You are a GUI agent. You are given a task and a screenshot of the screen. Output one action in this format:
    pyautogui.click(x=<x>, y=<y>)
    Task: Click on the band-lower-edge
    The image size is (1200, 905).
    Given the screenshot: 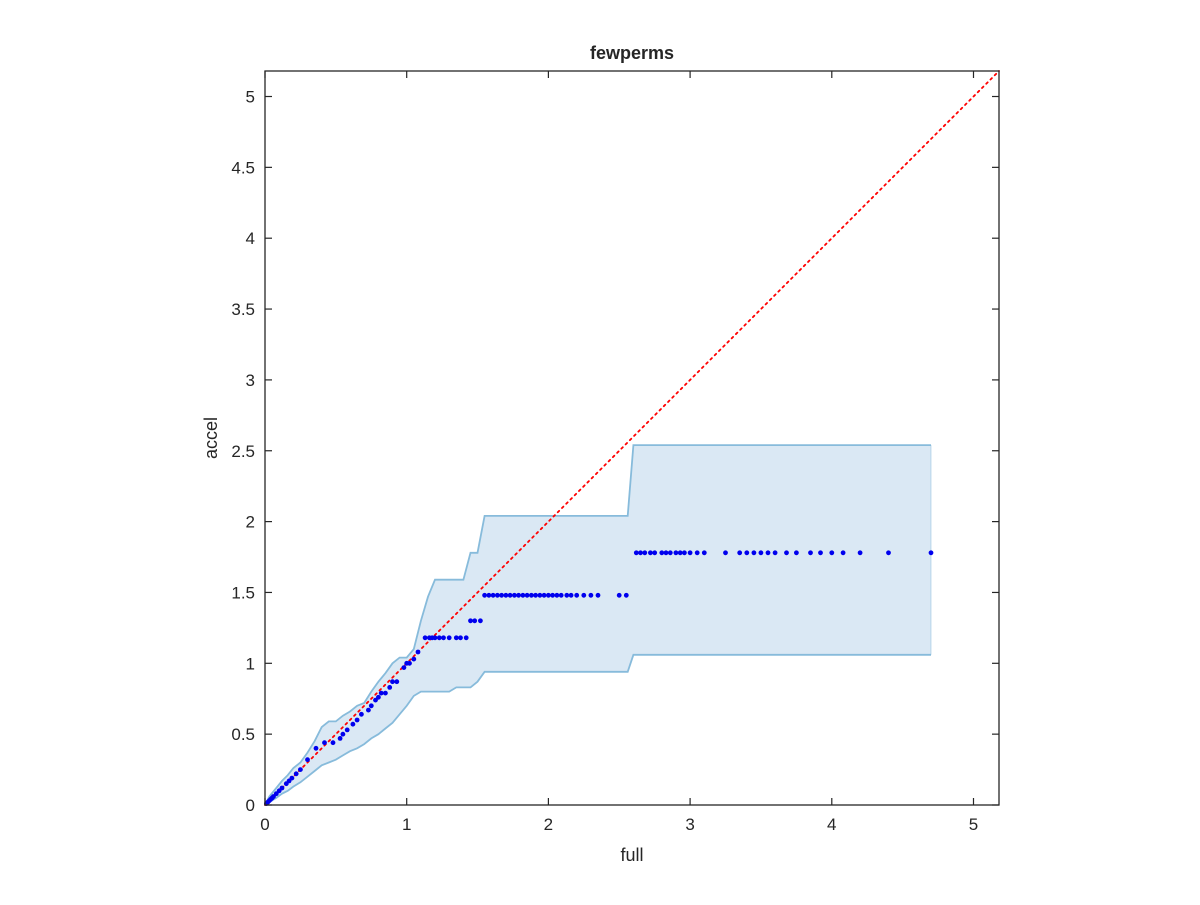 What is the action you would take?
    pyautogui.click(x=597, y=729)
    